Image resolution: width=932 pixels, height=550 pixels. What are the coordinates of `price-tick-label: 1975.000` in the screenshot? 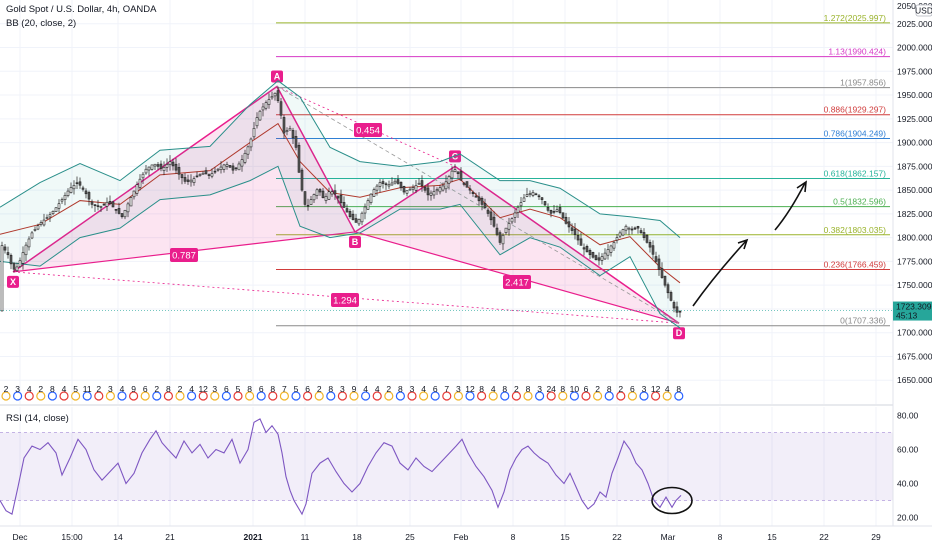 It's located at (914, 71).